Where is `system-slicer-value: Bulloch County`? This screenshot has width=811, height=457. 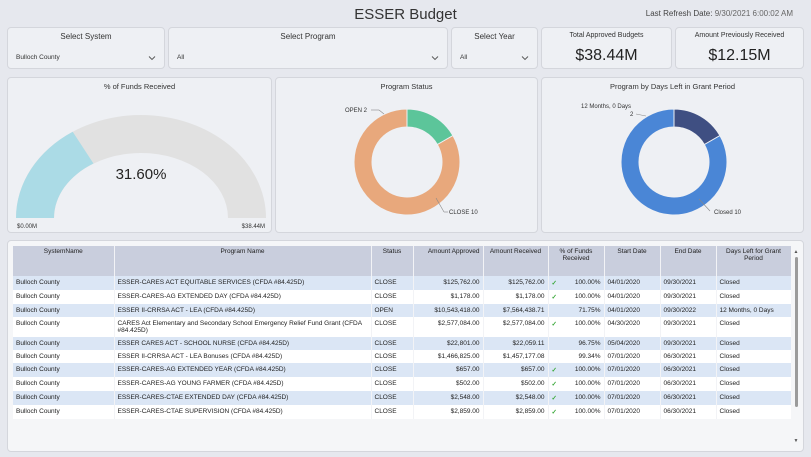
system-slicer-value: Bulloch County is located at coordinates (38, 57).